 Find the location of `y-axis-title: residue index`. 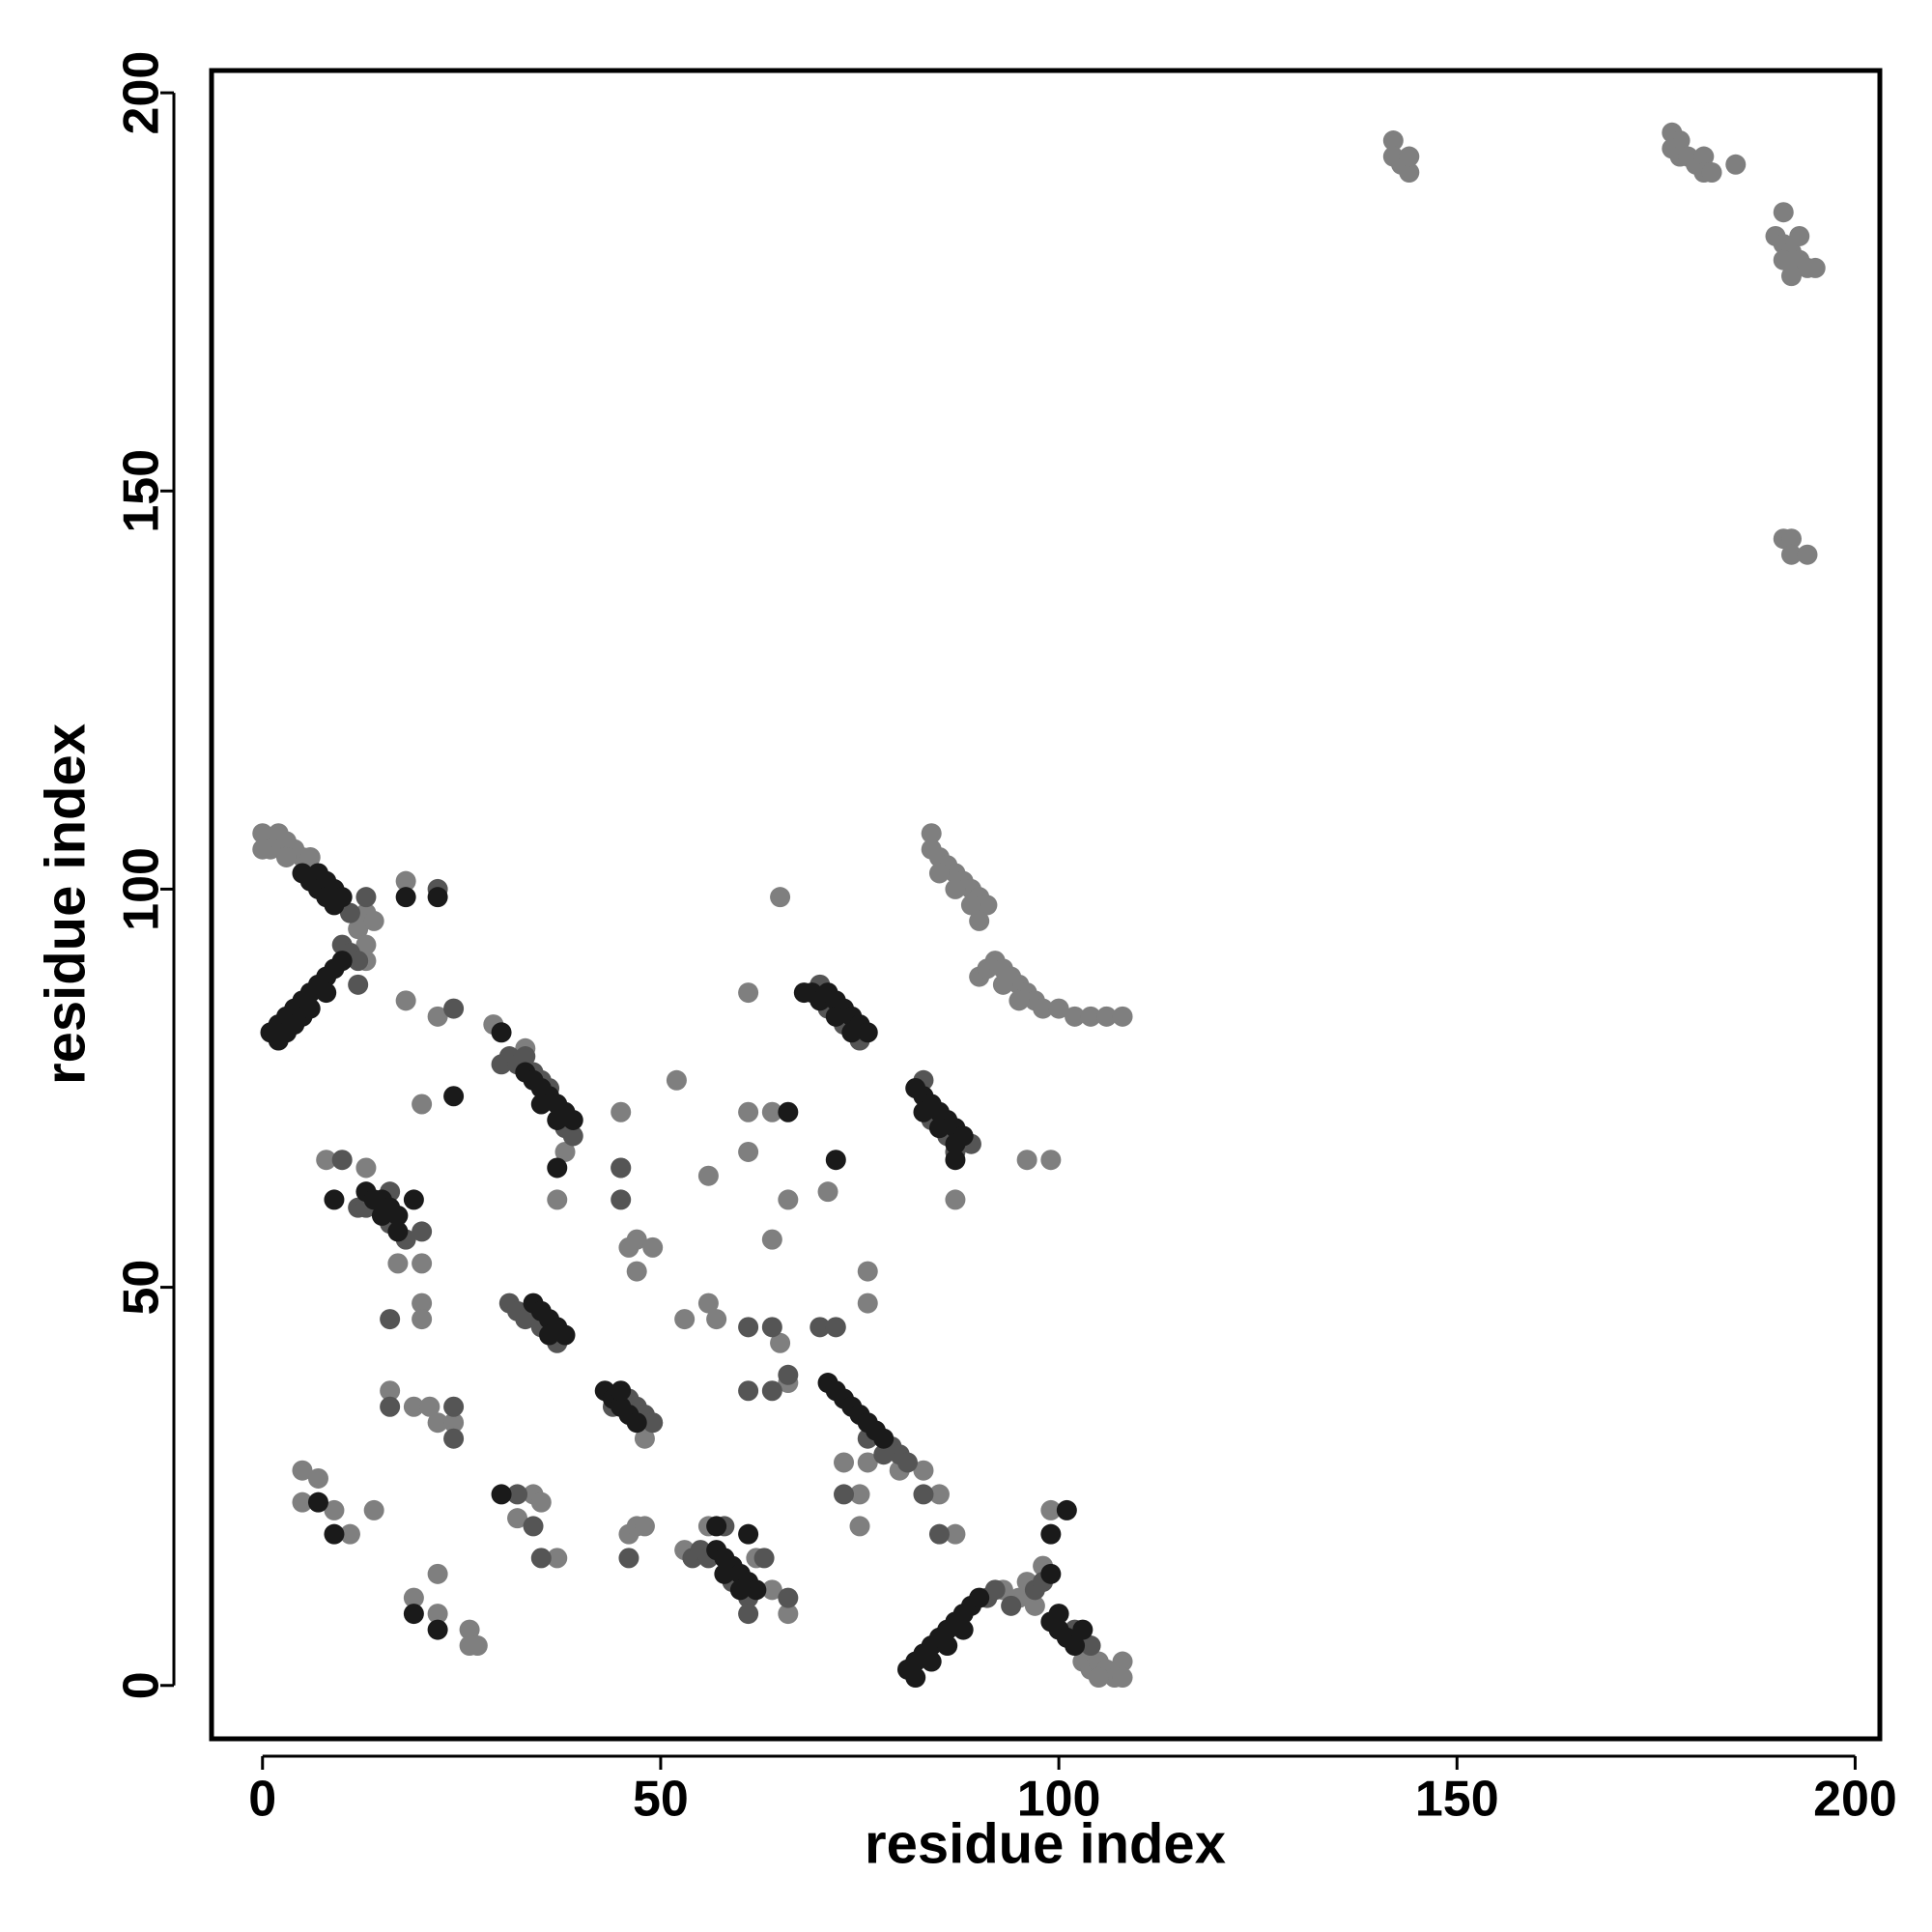

y-axis-title: residue index is located at coordinates (65, 904).